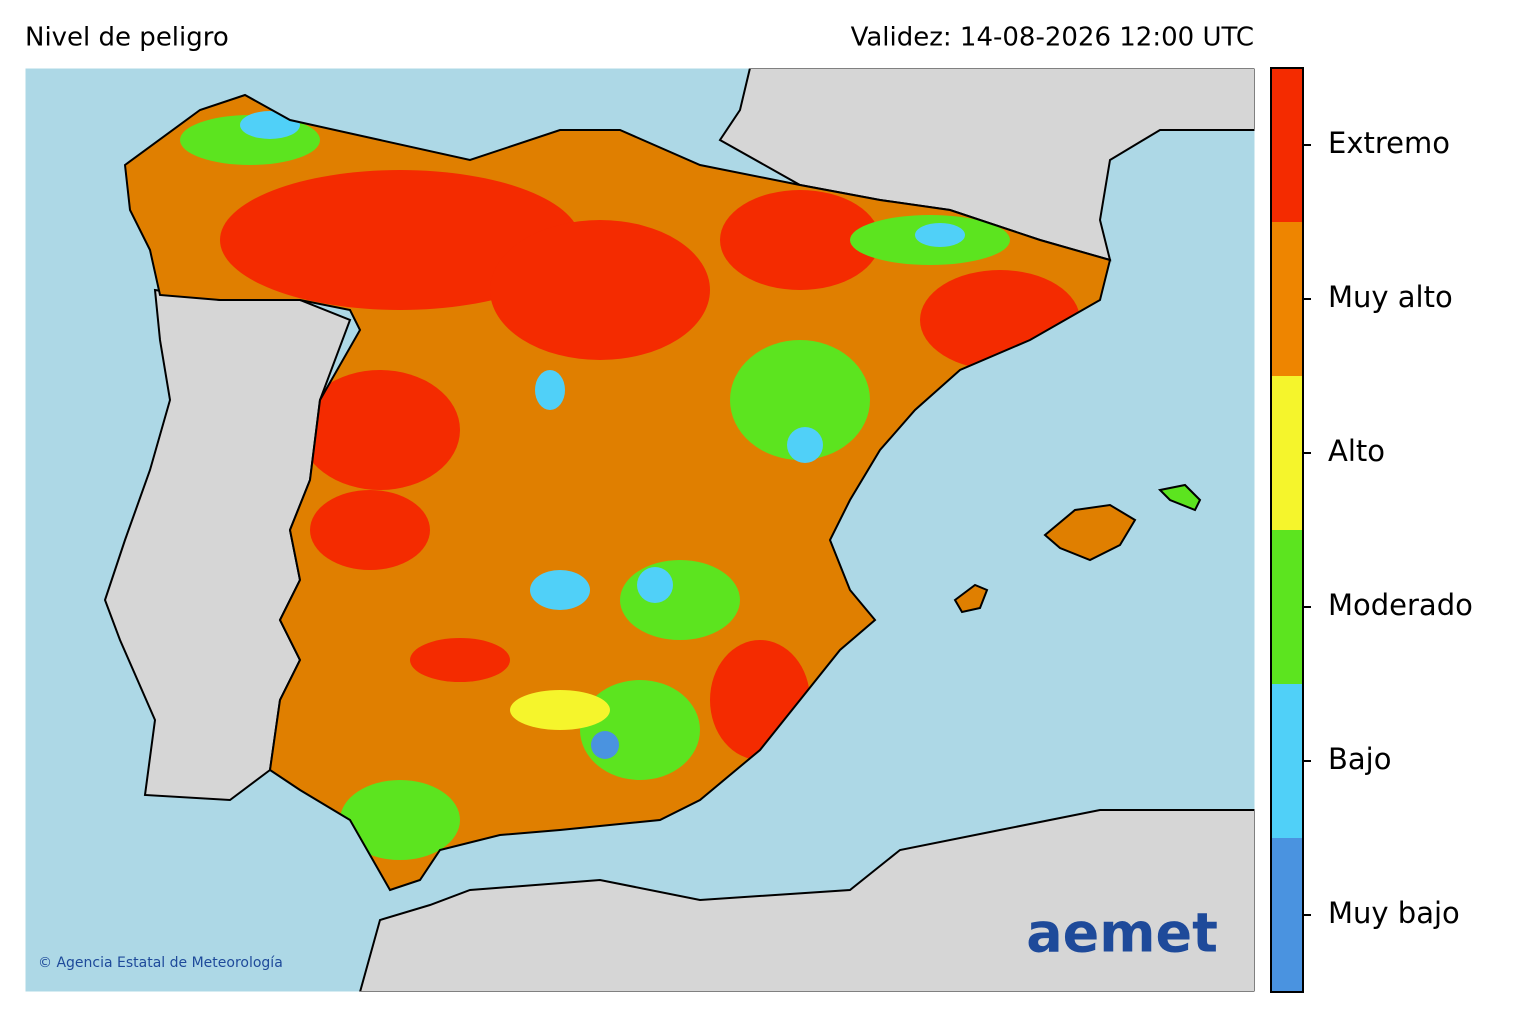 The image size is (1525, 1021). I want to click on validity: Validez: 14-08-2026 12:00 UTC, so click(1052, 38).